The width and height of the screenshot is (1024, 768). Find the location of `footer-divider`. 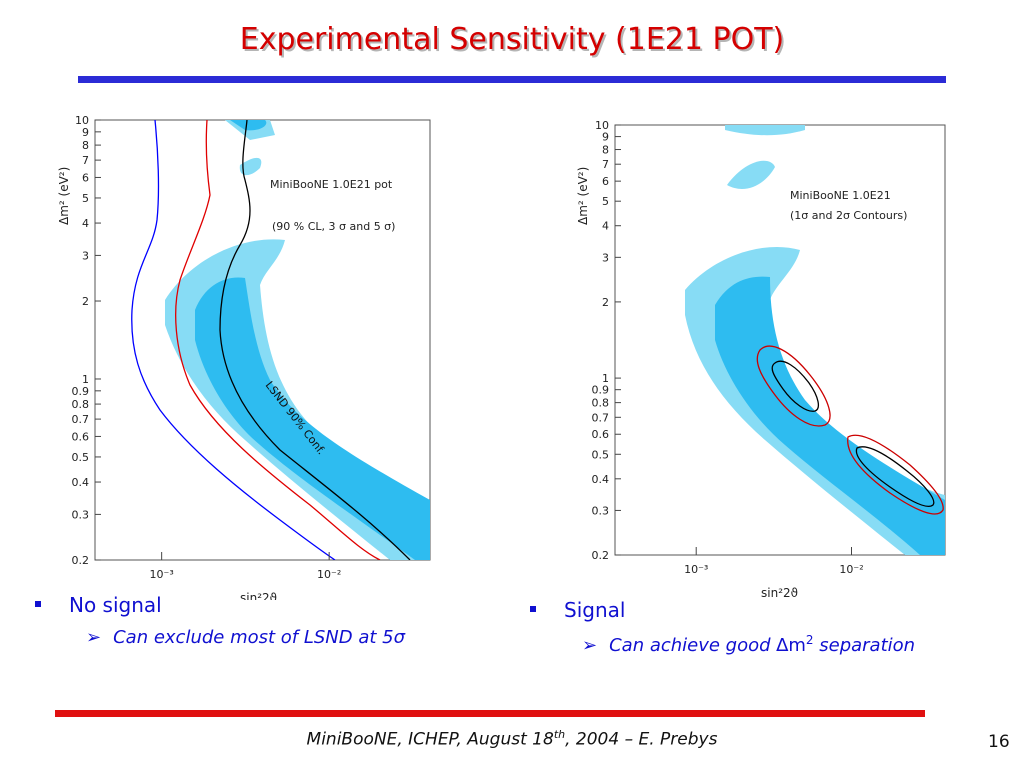

footer-divider is located at coordinates (490, 713).